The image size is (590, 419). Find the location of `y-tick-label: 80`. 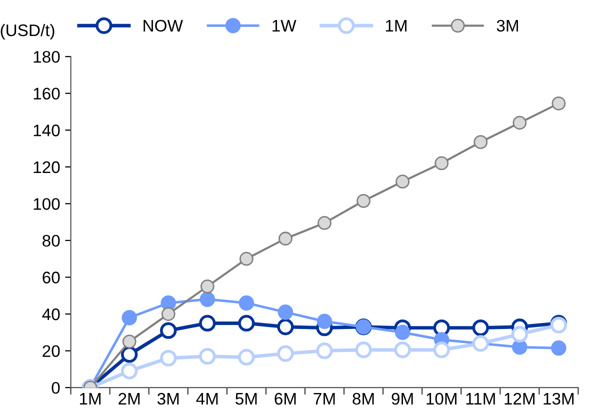

y-tick-label: 80 is located at coordinates (51, 240).